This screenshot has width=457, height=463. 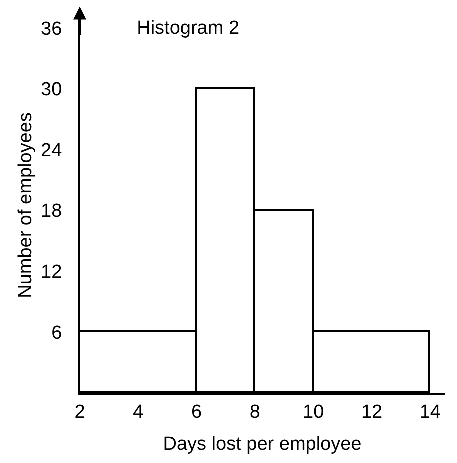 What do you see at coordinates (80, 412) in the screenshot?
I see `x-tick-label: 2` at bounding box center [80, 412].